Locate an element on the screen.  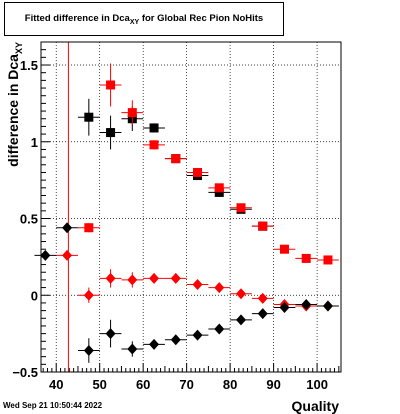
chart-title-subscript: XY is located at coordinates (134, 22).